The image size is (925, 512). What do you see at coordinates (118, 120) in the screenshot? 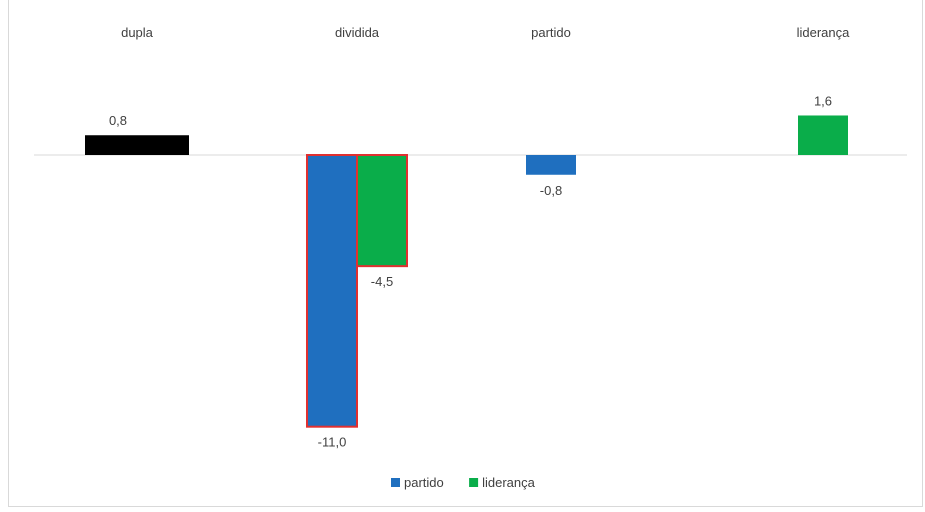
I see `data-label-partido-0: 0,8` at bounding box center [118, 120].